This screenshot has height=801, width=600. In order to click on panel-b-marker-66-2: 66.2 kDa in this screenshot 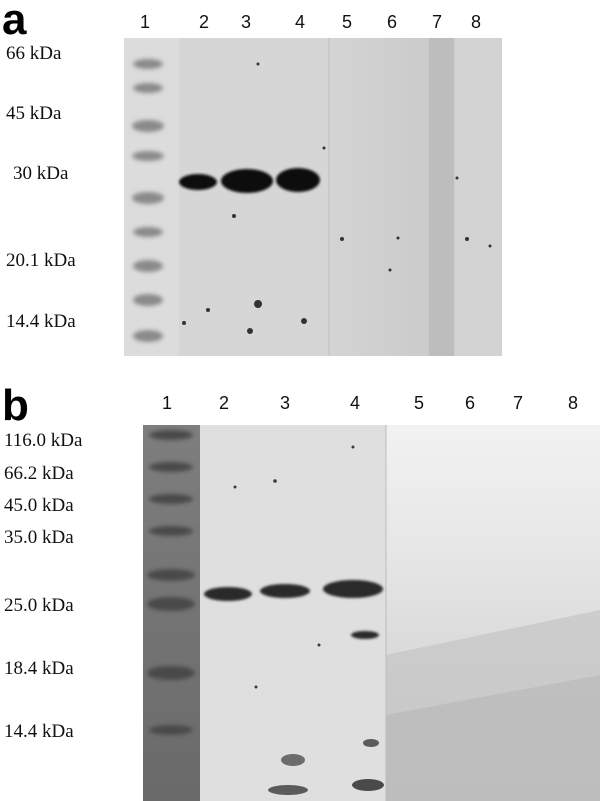, I will do `click(39, 473)`.